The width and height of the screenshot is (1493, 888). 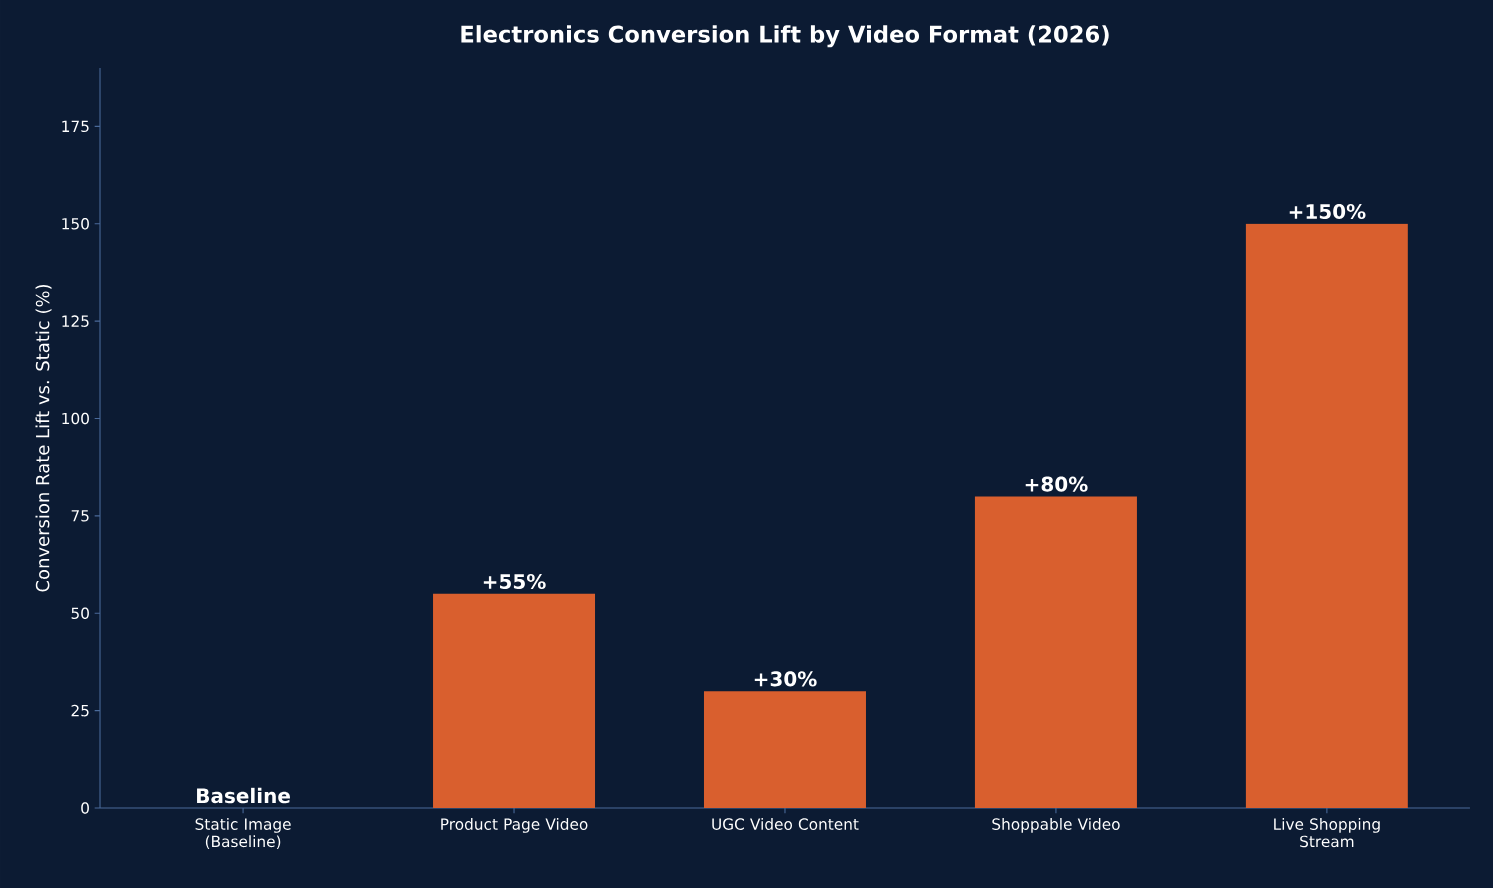 I want to click on y-tick-label: 150, so click(x=75, y=223).